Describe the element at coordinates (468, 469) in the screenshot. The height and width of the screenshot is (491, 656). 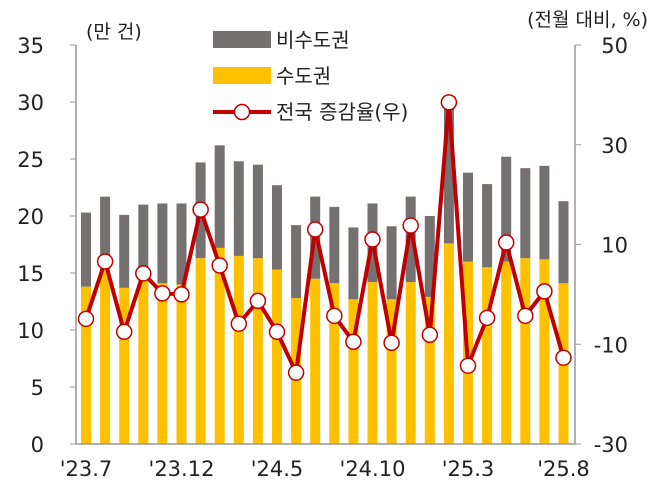
I see `x-tick-label: '25.3` at that location.